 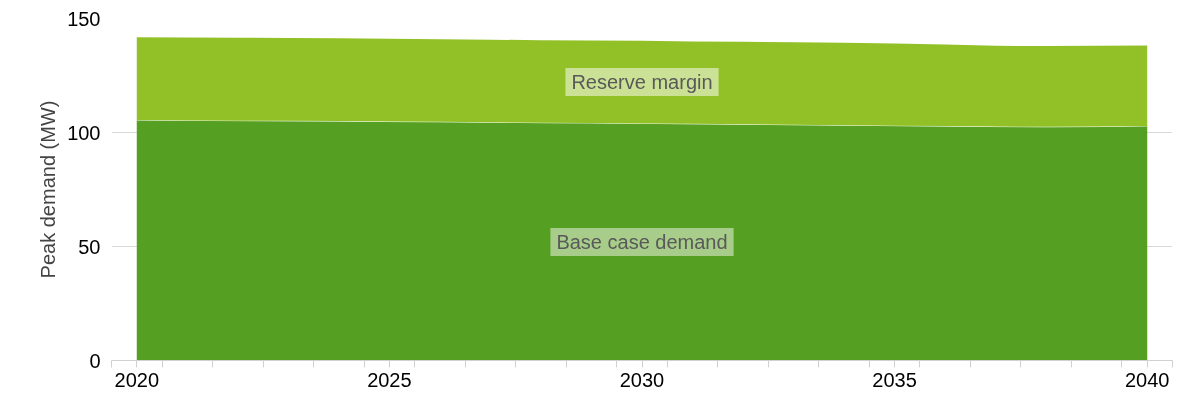 I want to click on y-tick-label: 0, so click(x=95, y=360).